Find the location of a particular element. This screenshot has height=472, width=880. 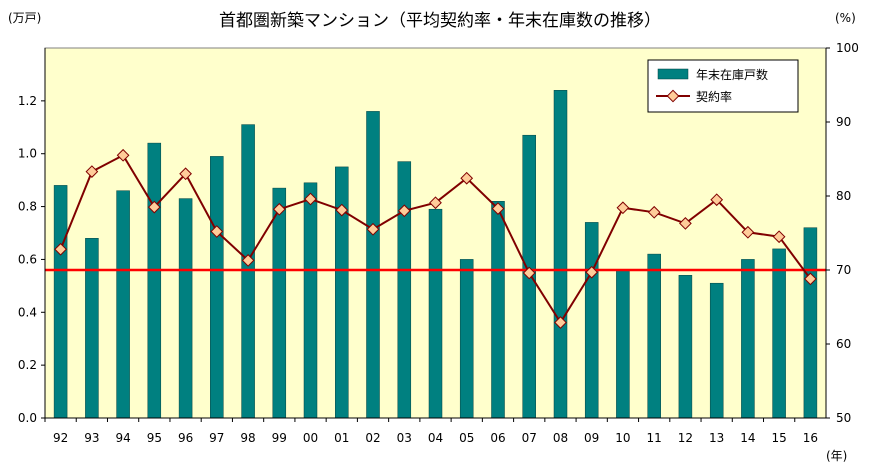

right-axis-unit: (%) is located at coordinates (845, 18).